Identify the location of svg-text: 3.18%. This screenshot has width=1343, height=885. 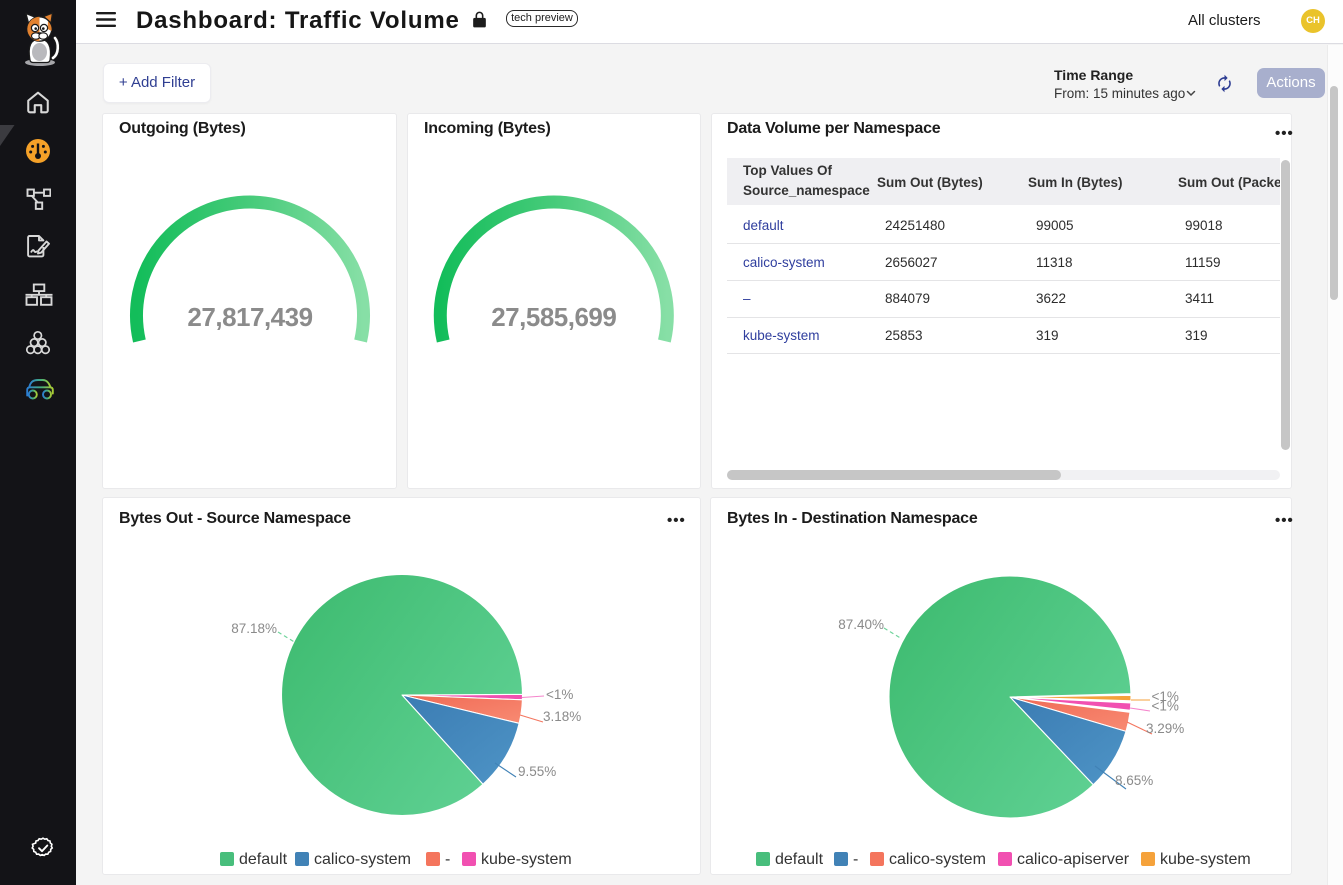
(562, 716).